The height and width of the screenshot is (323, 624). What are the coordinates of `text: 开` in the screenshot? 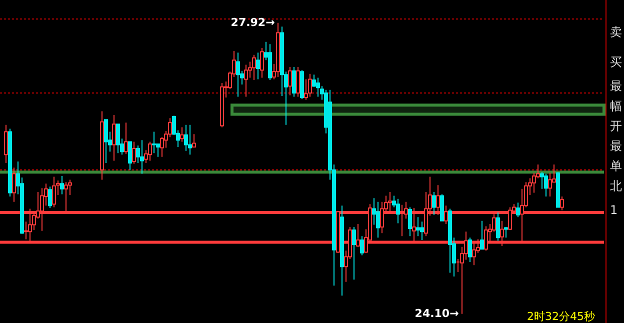 It's located at (616, 126).